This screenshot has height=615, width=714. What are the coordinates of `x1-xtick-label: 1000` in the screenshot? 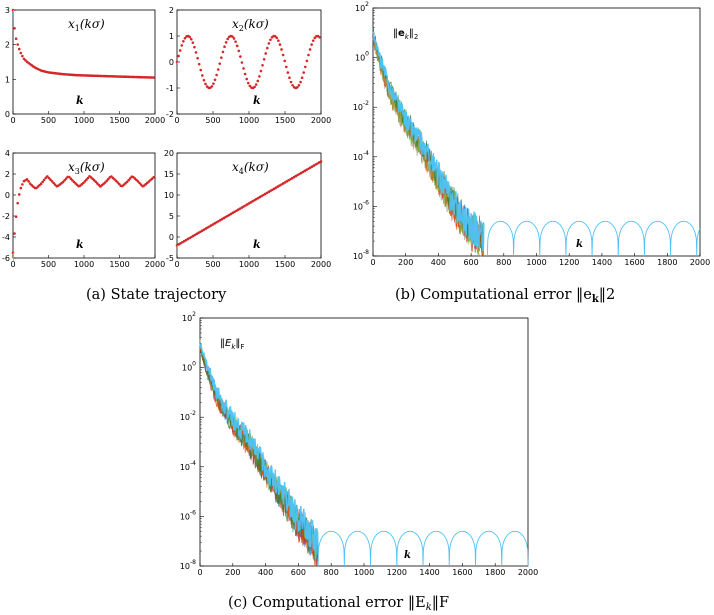 It's located at (84, 120).